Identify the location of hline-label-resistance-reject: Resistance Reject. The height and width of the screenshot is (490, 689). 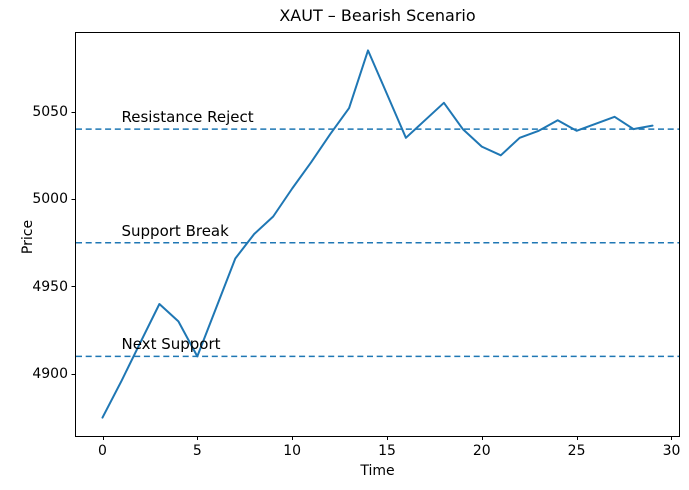
(187, 117).